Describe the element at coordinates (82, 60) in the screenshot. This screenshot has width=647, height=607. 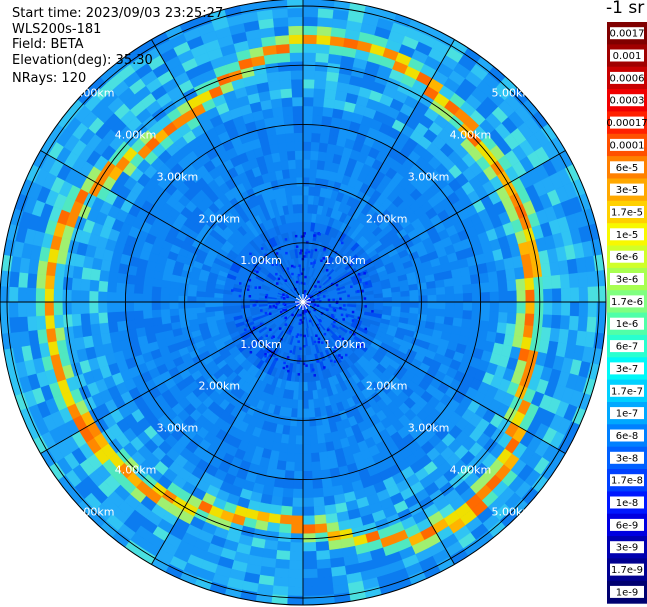
I see `elevation-label: Elevation(deg): 35.30` at that location.